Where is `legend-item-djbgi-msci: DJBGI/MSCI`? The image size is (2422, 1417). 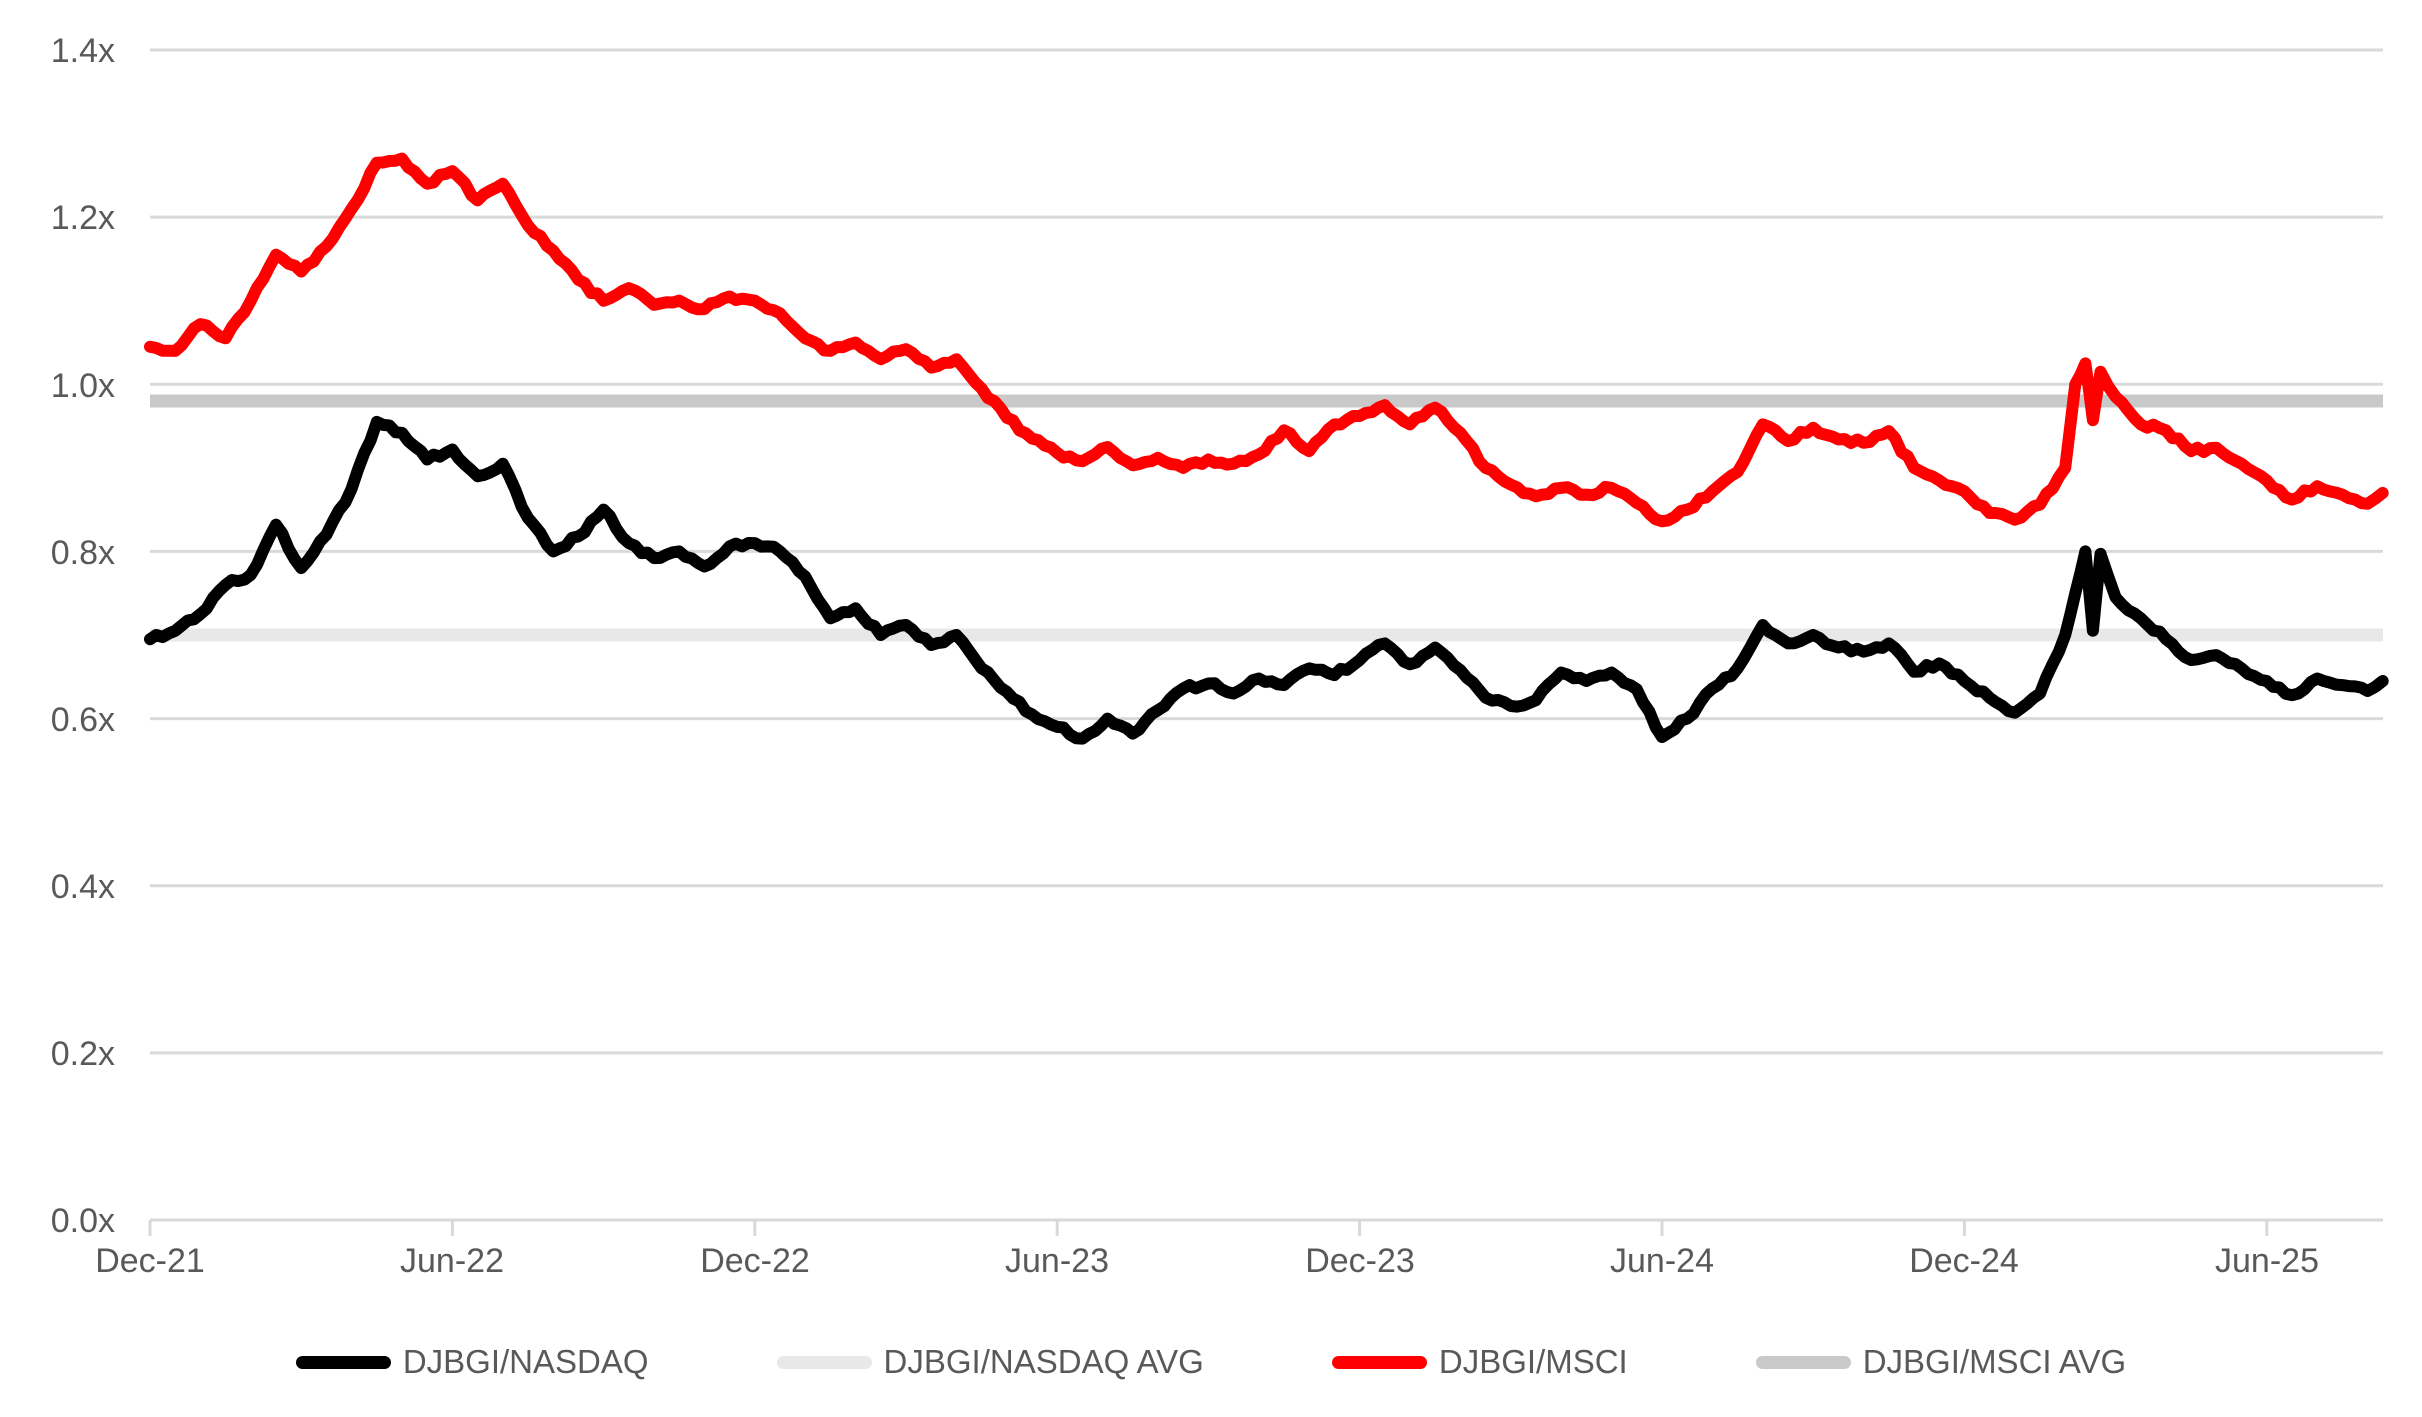
legend-item-djbgi-msci: DJBGI/MSCI is located at coordinates (1479, 1362).